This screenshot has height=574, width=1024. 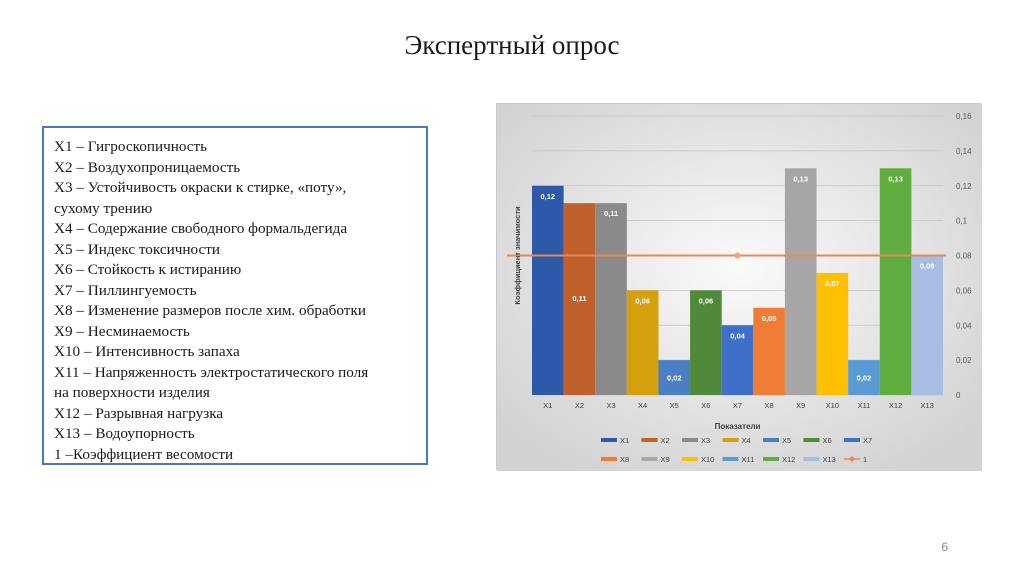 I want to click on x-tick-label: X9, so click(x=800, y=405).